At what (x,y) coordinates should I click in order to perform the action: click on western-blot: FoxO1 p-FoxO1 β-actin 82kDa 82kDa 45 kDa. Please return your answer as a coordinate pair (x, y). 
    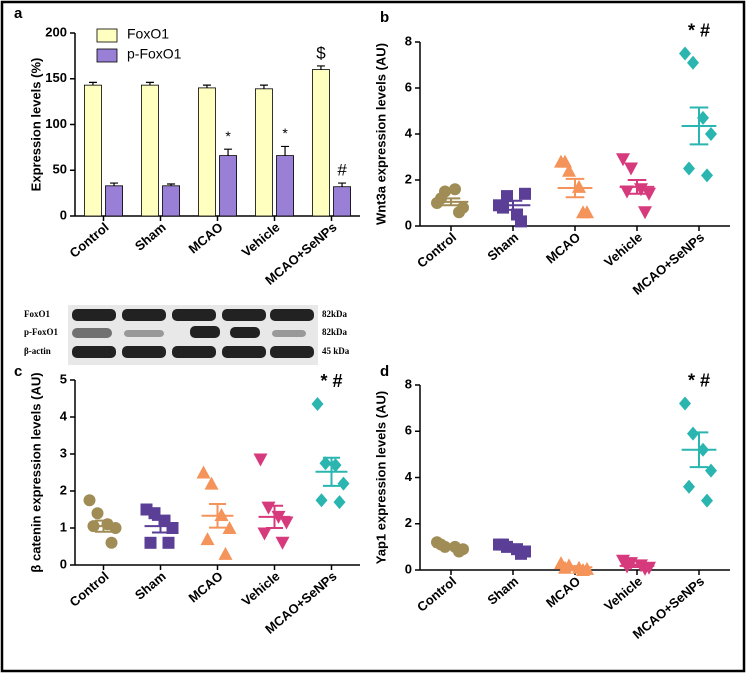
    Looking at the image, I should click on (187, 335).